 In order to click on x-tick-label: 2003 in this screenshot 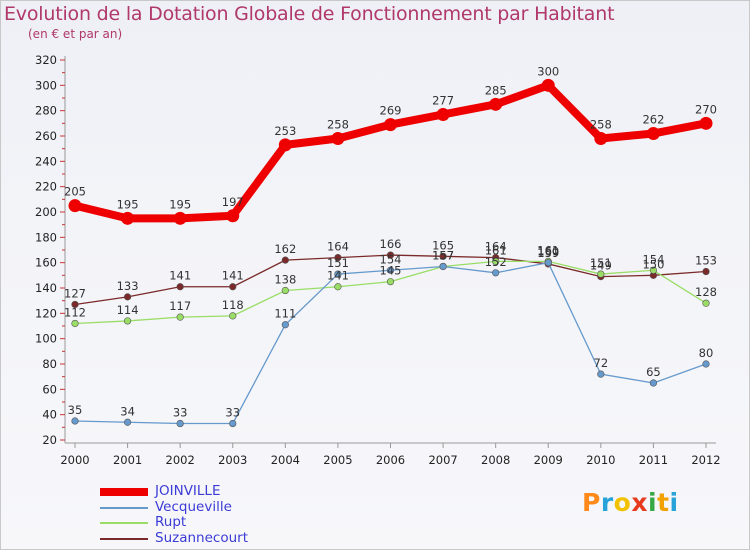, I will do `click(232, 460)`.